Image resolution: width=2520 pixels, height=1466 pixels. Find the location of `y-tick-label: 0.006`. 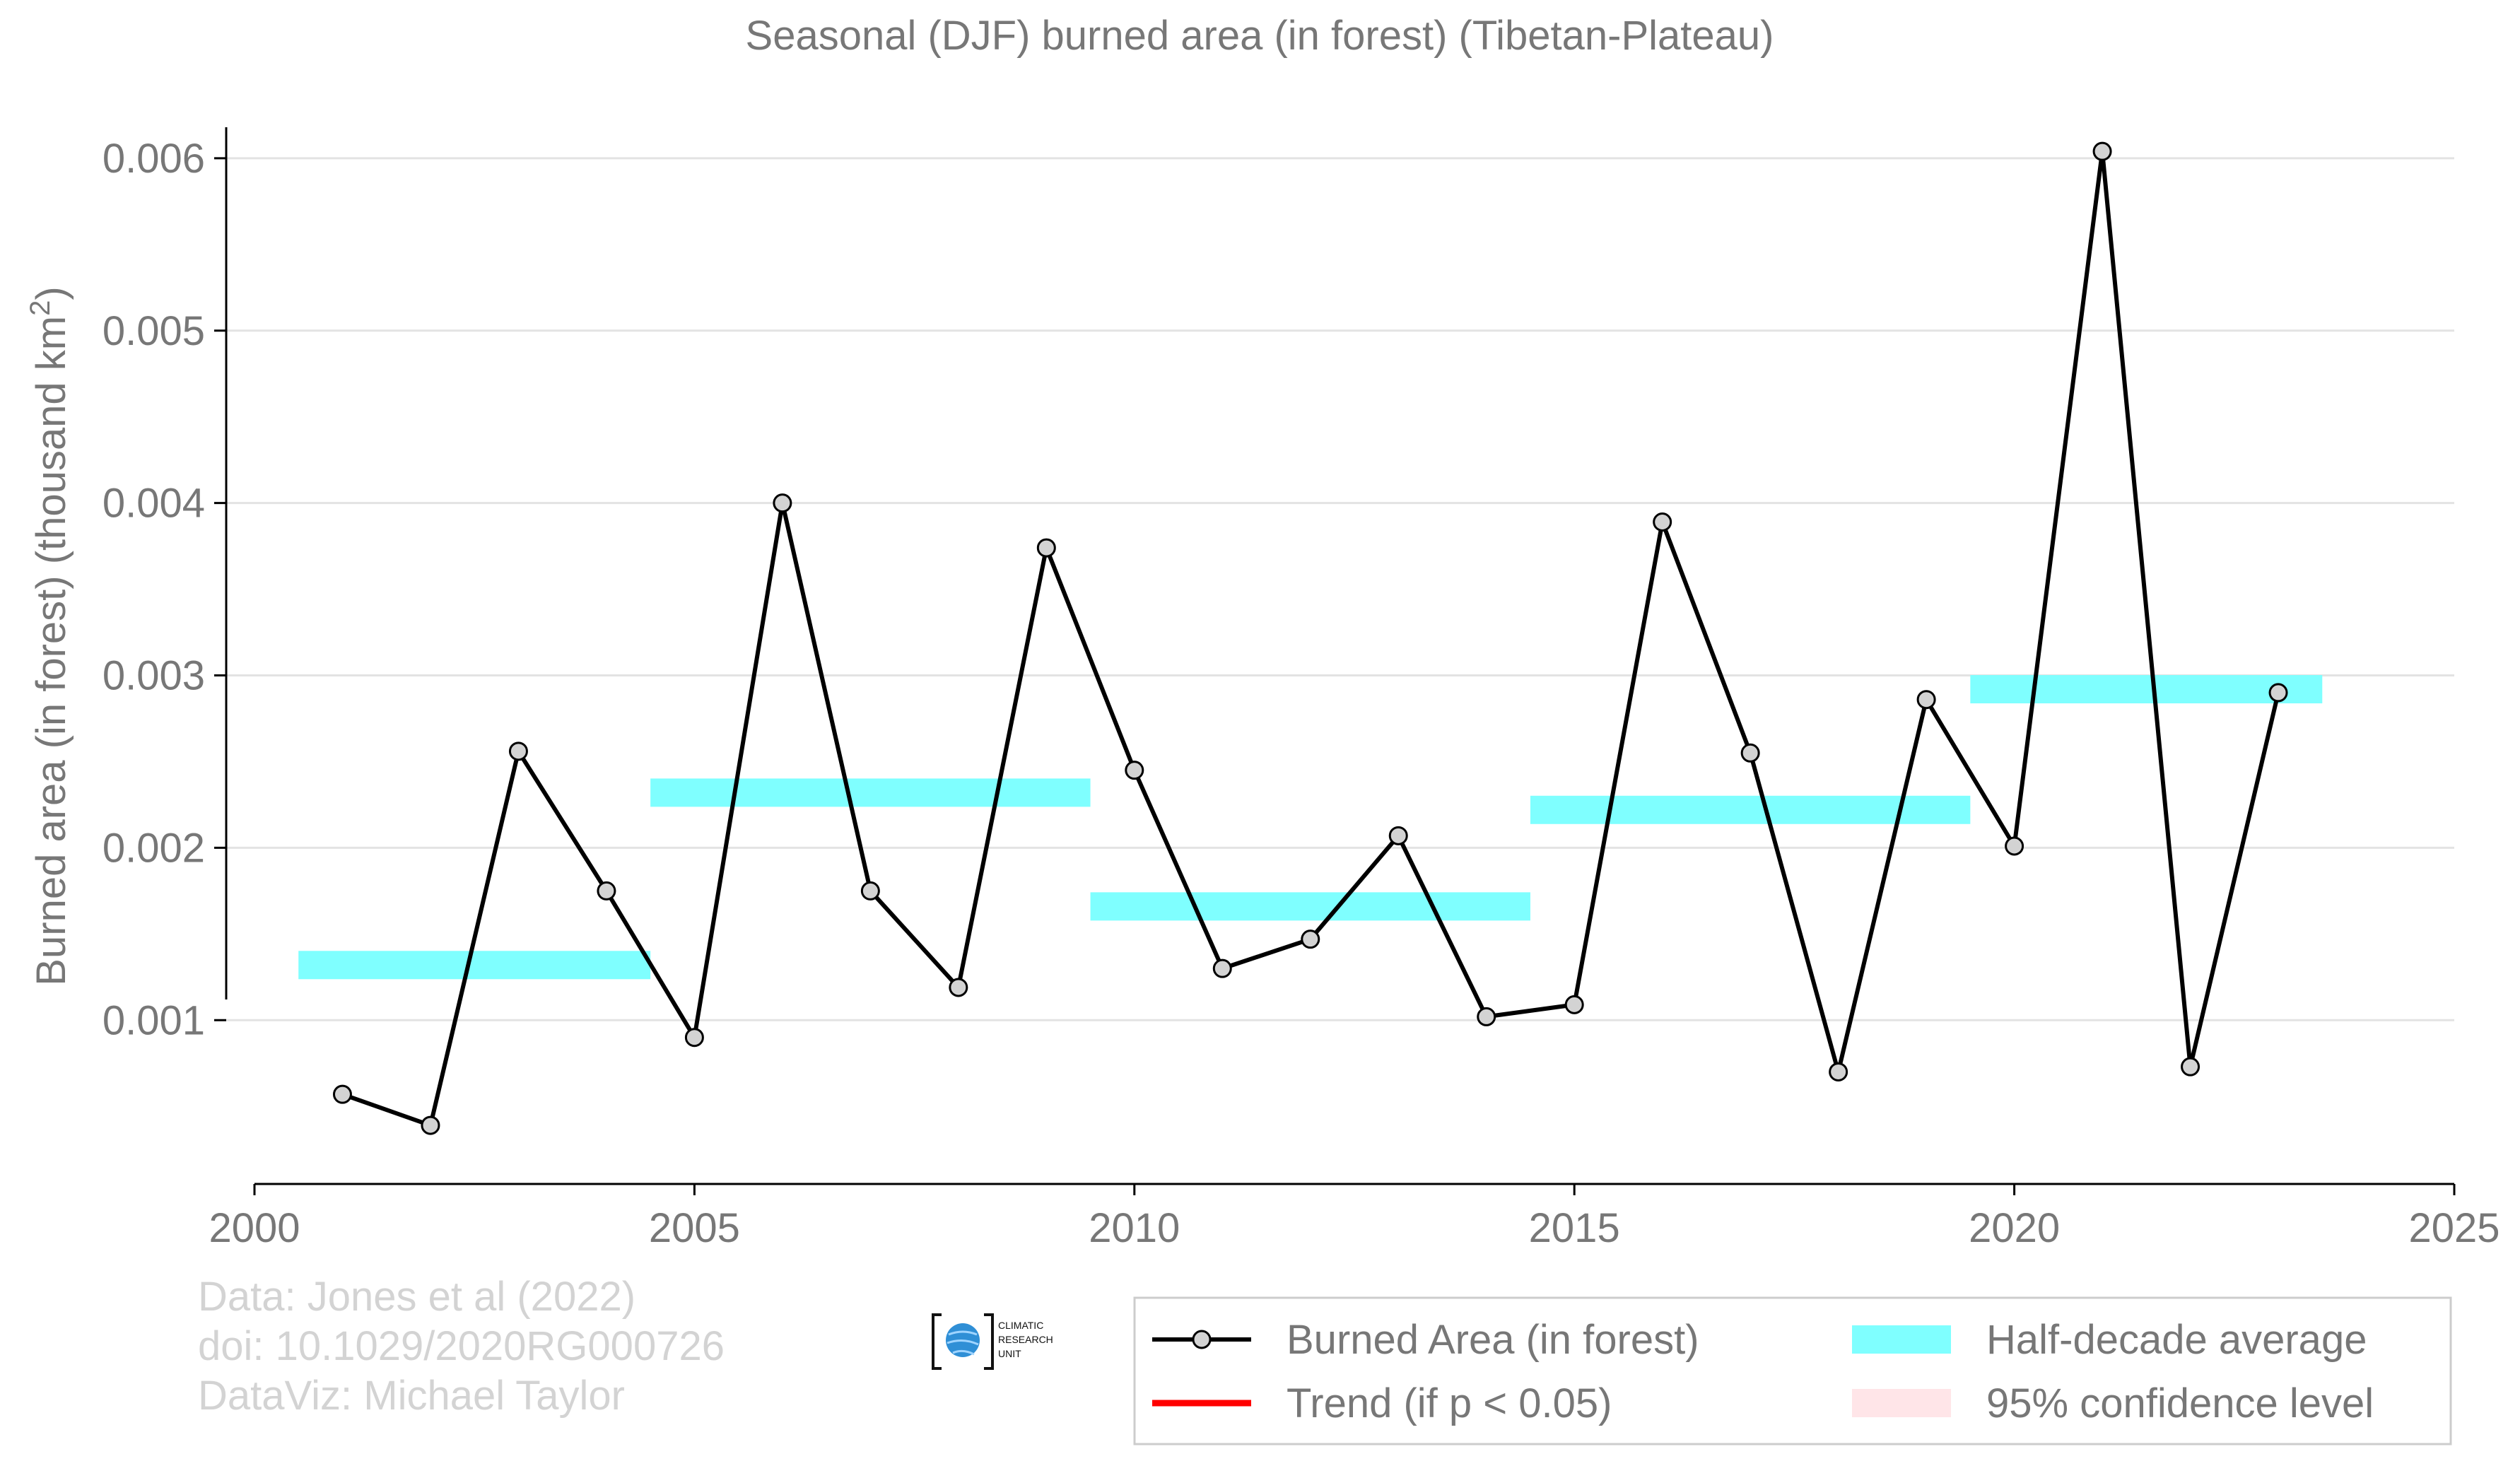

y-tick-label: 0.006 is located at coordinates (153, 159).